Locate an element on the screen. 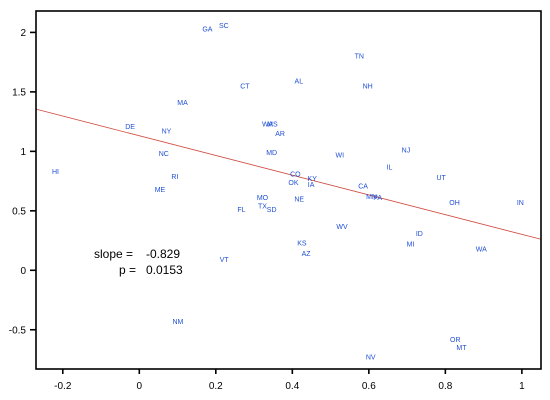  point-label-ne: NE is located at coordinates (299, 199).